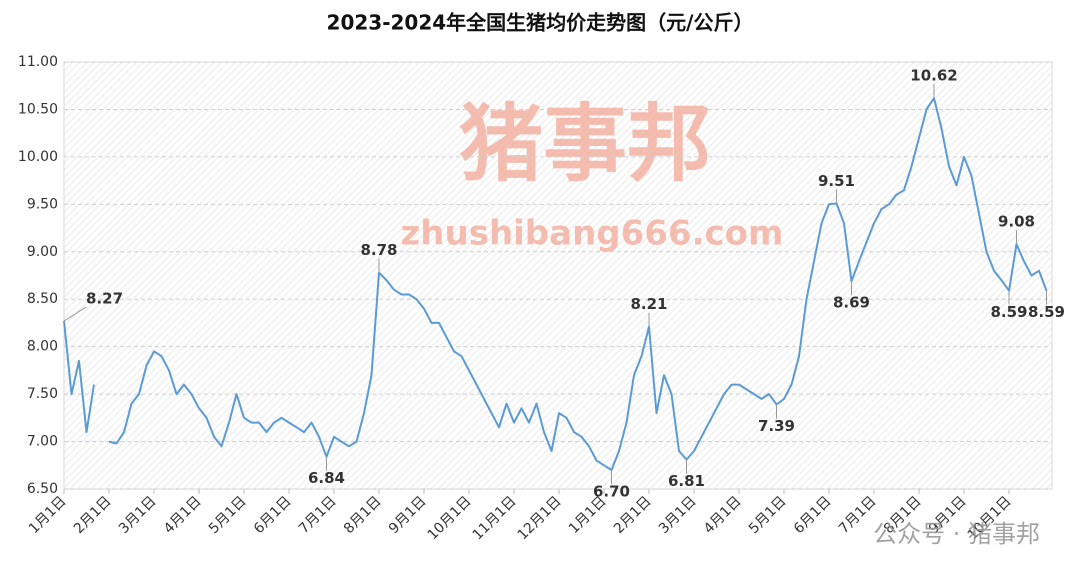 The image size is (1080, 576). Describe the element at coordinates (540, 23) in the screenshot. I see `chart-title: 2023-2024年全国生猪均价走势图（元/公斤）` at that location.